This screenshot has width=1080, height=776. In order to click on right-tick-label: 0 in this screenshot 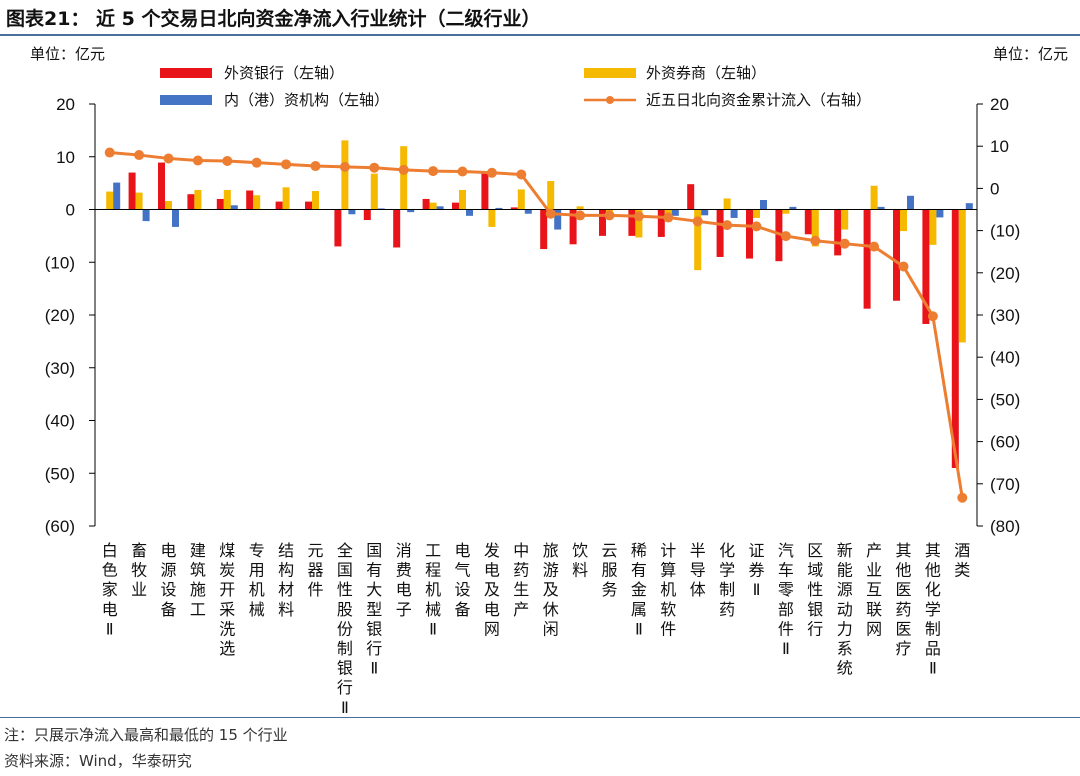, I will do `click(994, 188)`.